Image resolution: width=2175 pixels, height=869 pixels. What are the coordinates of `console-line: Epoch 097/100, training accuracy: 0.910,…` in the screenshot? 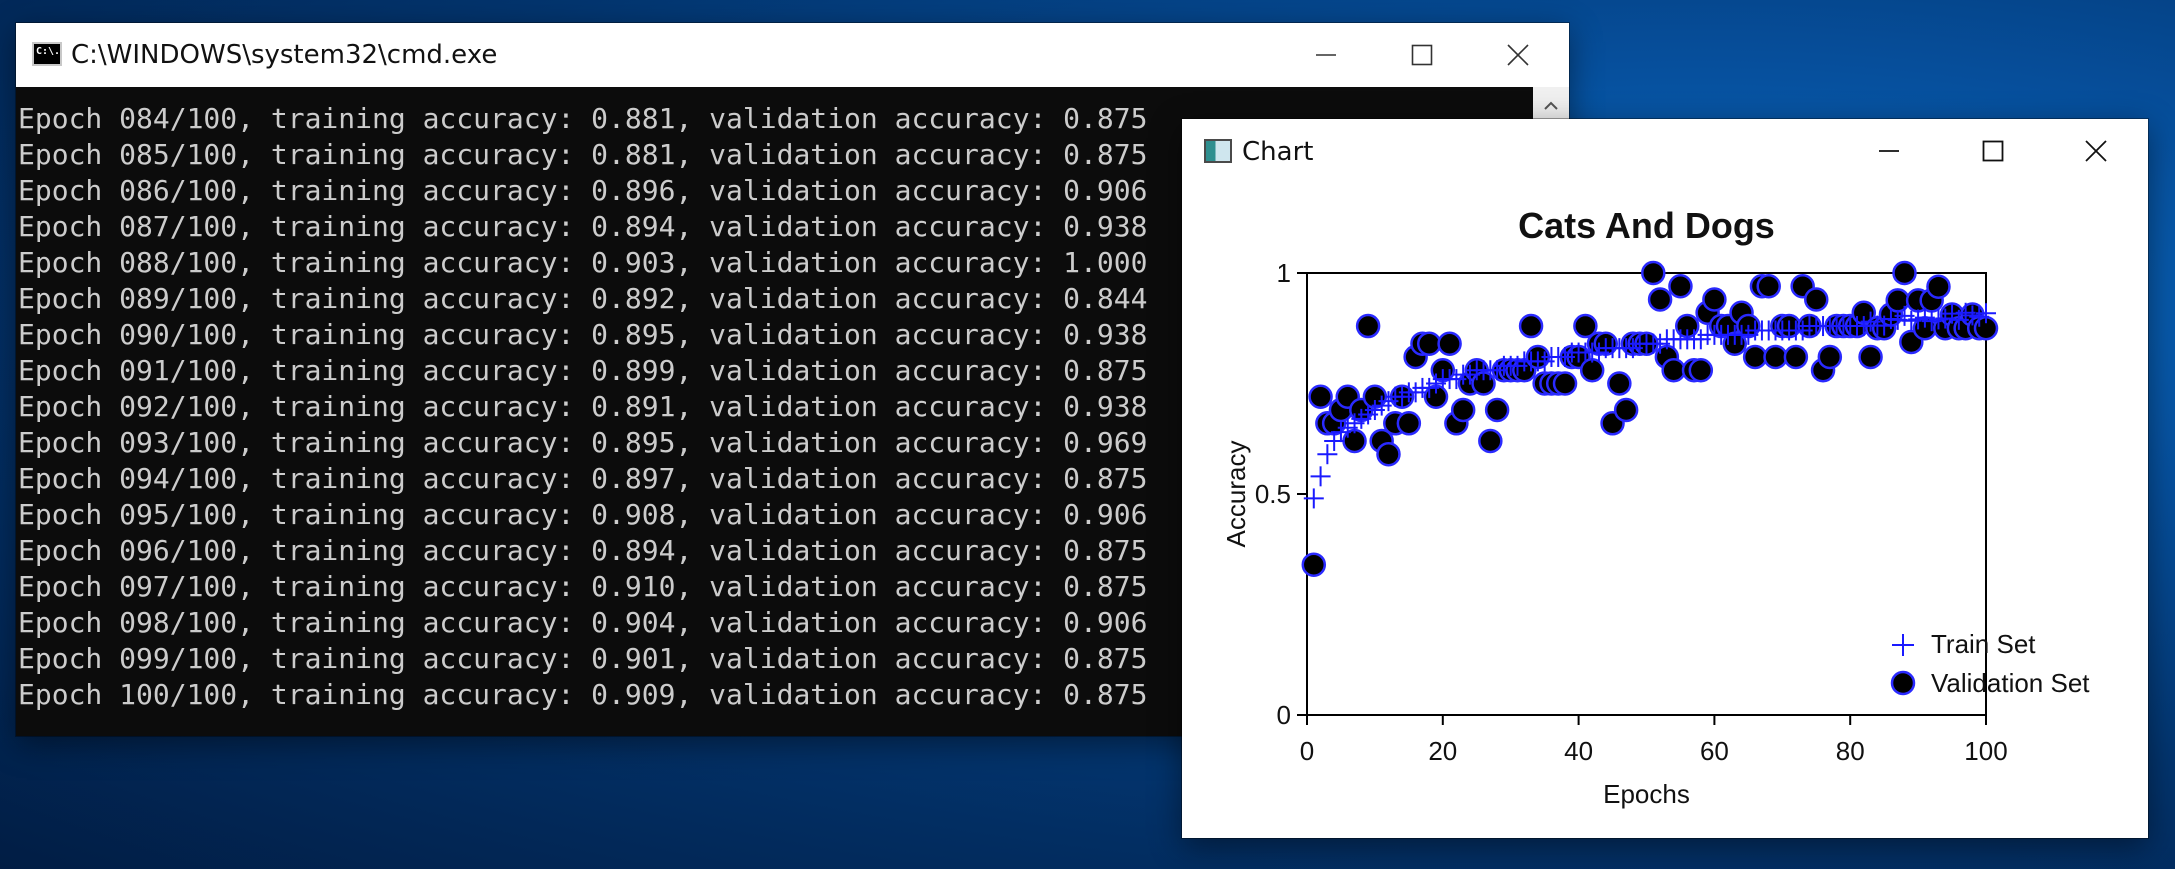 It's located at (583, 586).